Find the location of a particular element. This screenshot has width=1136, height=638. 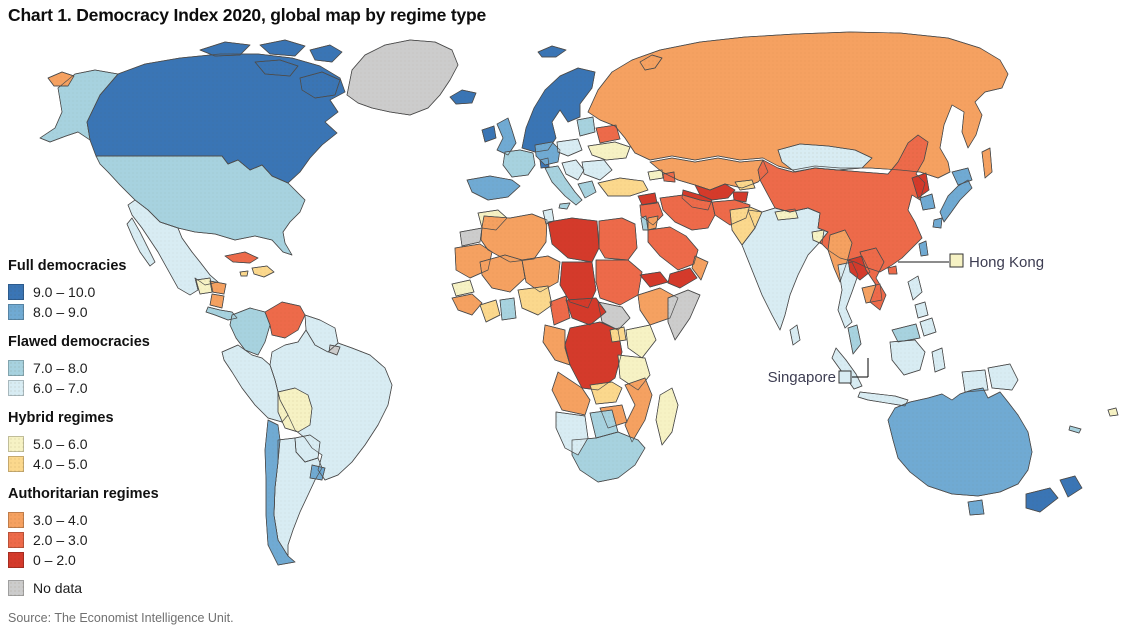

legend-item-label: 5.0 – 6.0 is located at coordinates (60, 444).